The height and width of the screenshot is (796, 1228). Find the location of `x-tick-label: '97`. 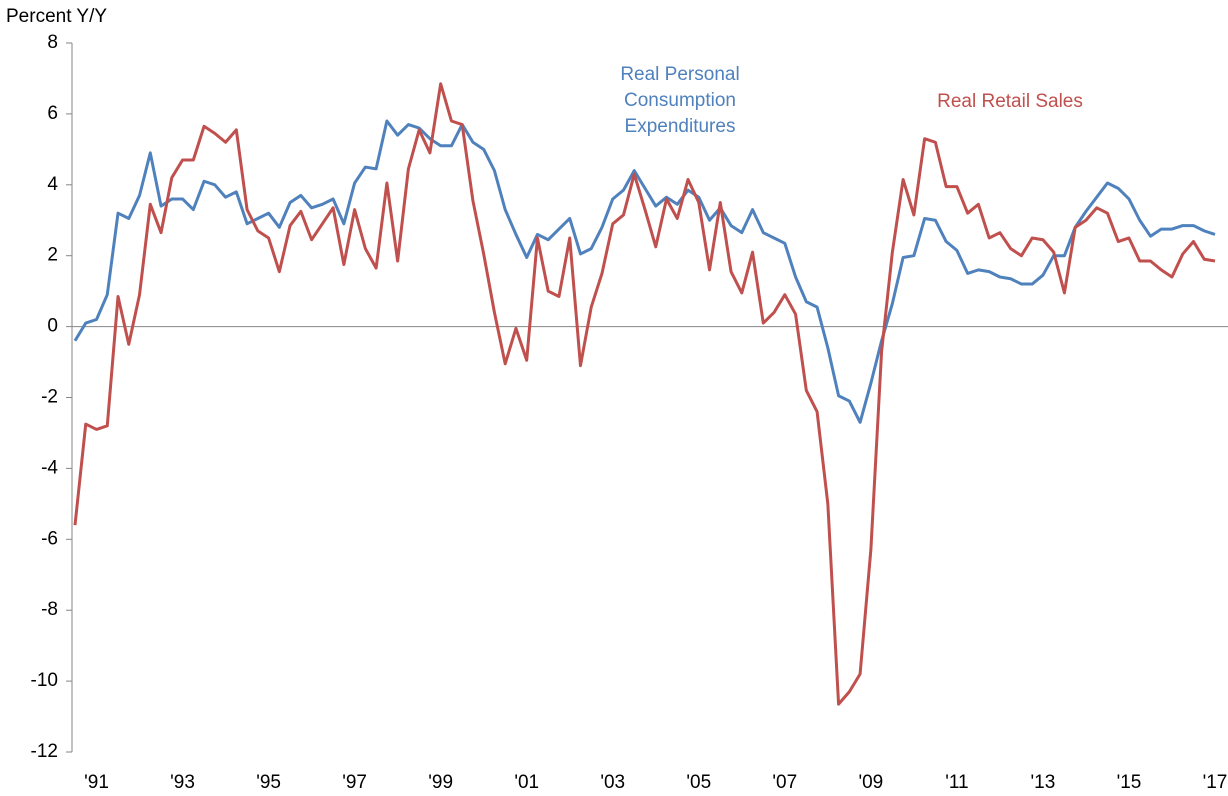

x-tick-label: '97 is located at coordinates (354, 782).